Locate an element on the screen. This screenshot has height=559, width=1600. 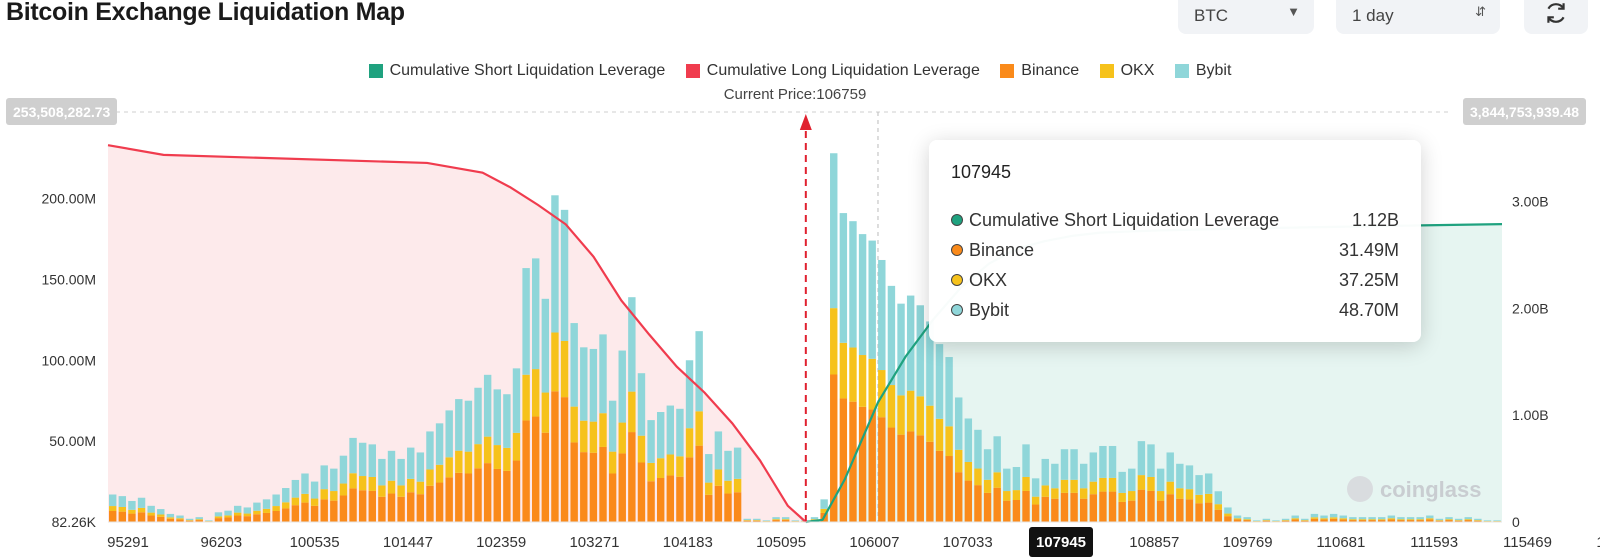
x-tick-label: 104183 is located at coordinates (688, 542).